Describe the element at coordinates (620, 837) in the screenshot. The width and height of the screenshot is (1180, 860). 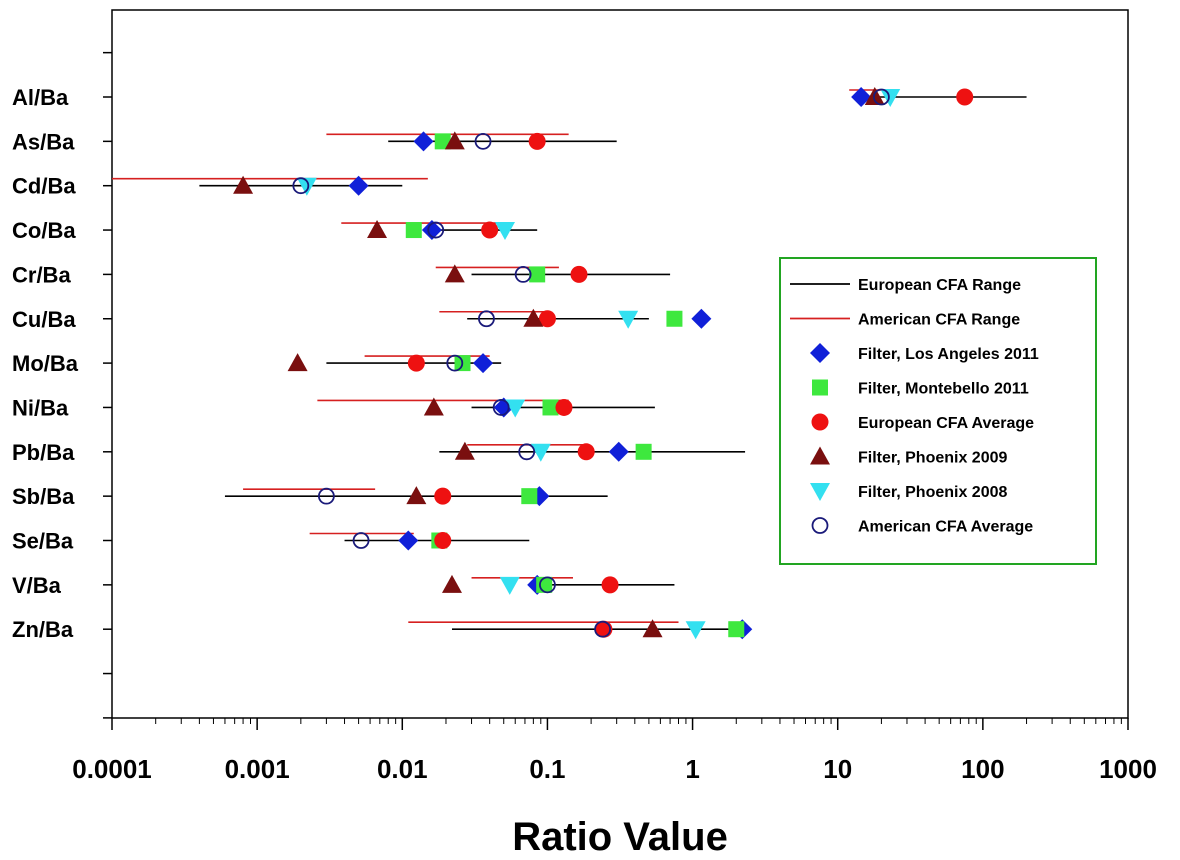
I see `x-axis-title: Ratio Value` at that location.